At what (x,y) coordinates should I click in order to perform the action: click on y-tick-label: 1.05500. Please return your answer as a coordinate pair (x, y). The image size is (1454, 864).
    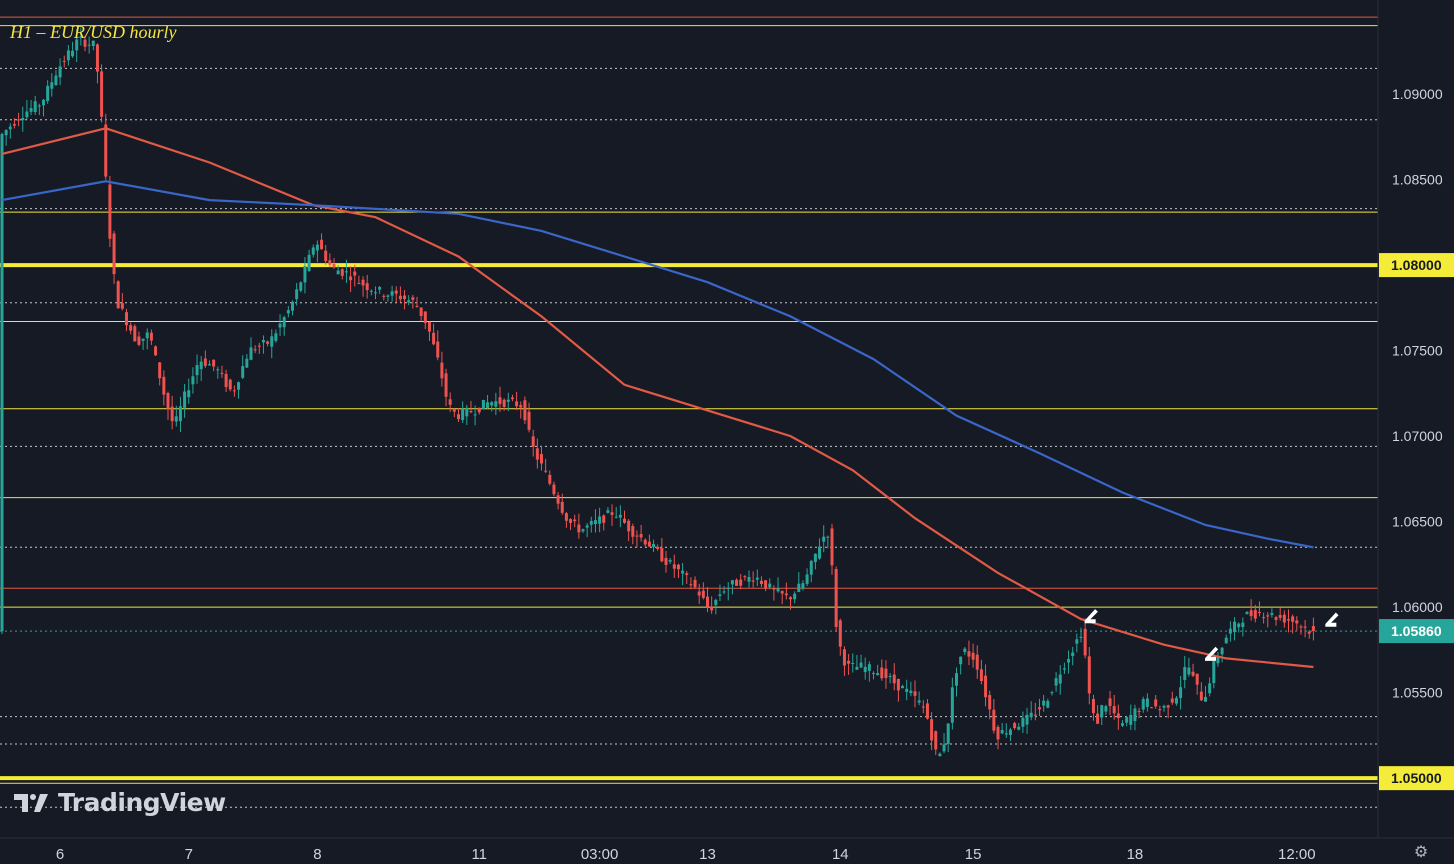
    Looking at the image, I should click on (1417, 693).